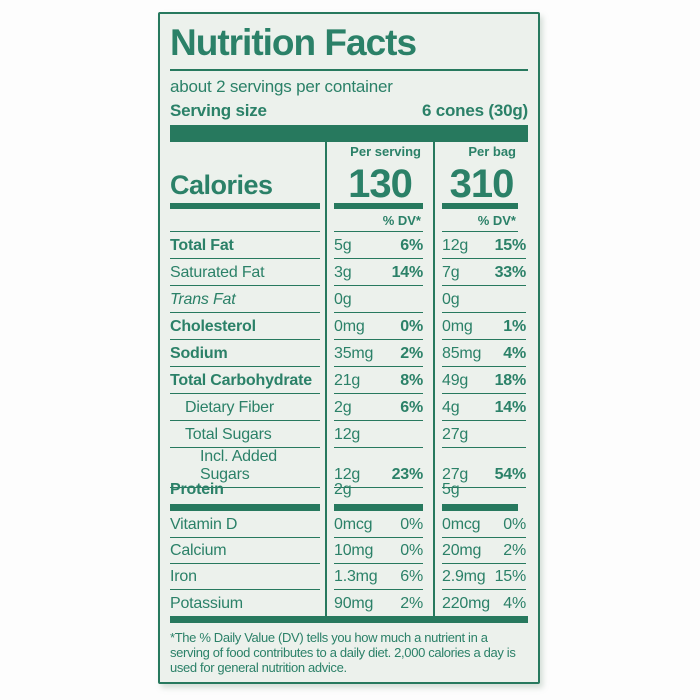 This screenshot has width=700, height=700. Describe the element at coordinates (353, 524) in the screenshot. I see `serving-amount: 0mcg` at that location.